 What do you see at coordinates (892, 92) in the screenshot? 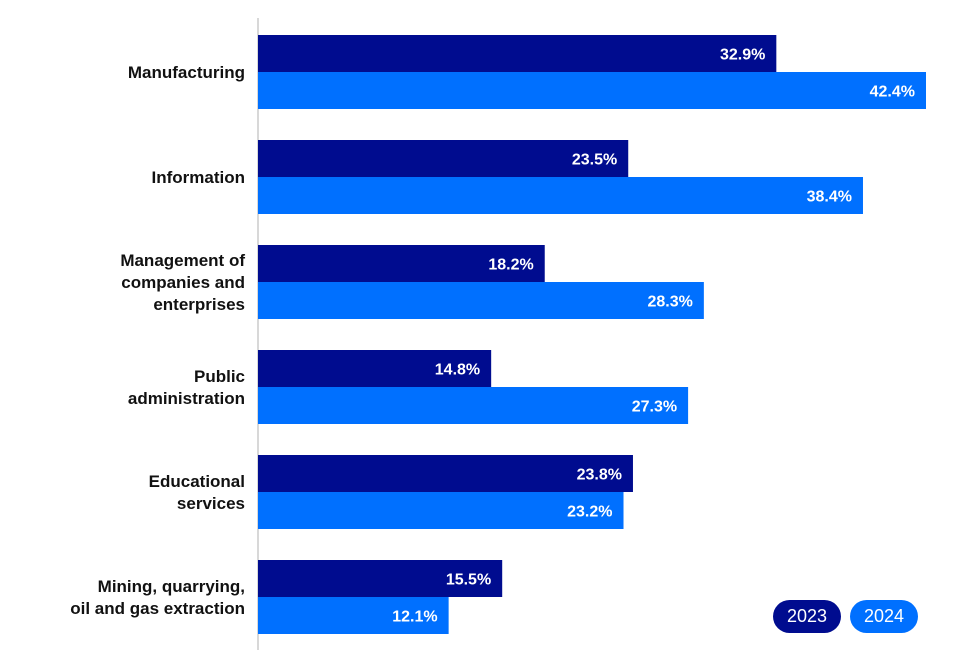
I see `data-label: 42.4%` at bounding box center [892, 92].